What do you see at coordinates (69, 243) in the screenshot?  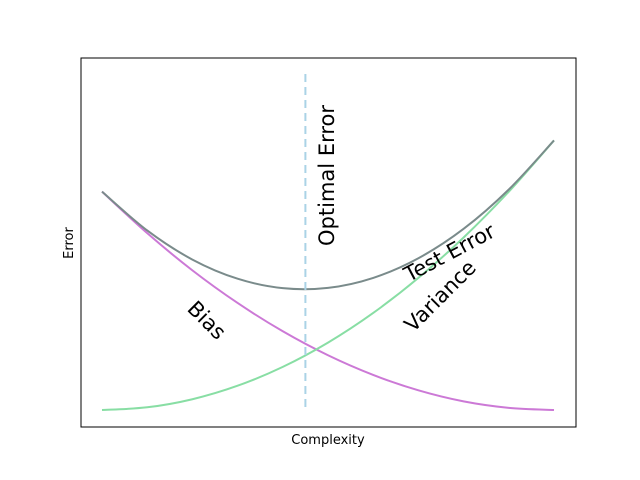 I see `y-axis-label: Error` at bounding box center [69, 243].